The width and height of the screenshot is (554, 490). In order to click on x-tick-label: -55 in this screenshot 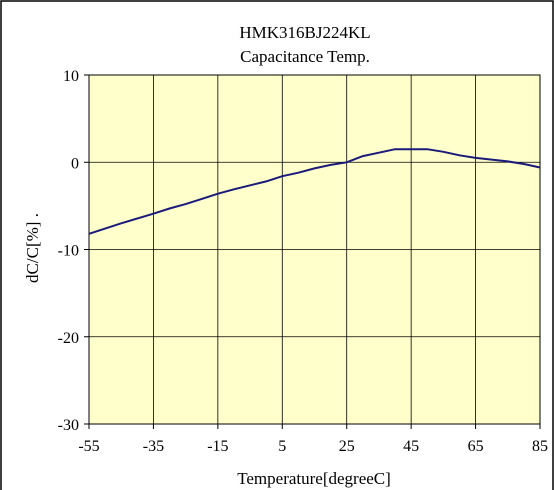, I will do `click(88, 446)`.